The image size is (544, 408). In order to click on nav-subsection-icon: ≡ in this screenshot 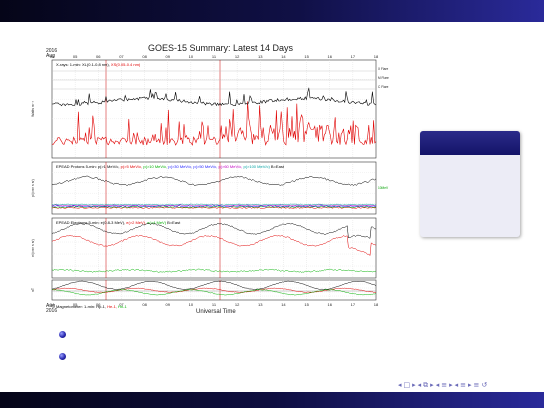, I will do `click(444, 385)`.